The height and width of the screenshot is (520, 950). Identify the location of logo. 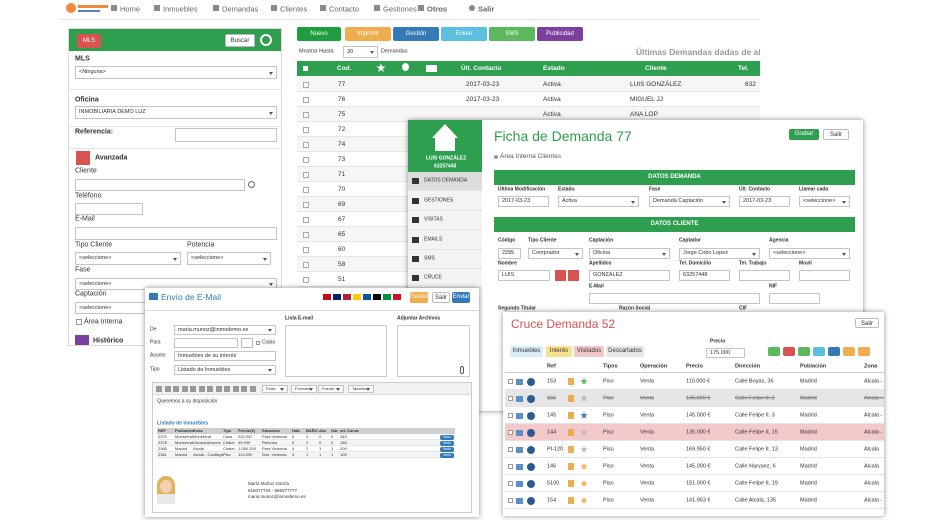
(71, 8).